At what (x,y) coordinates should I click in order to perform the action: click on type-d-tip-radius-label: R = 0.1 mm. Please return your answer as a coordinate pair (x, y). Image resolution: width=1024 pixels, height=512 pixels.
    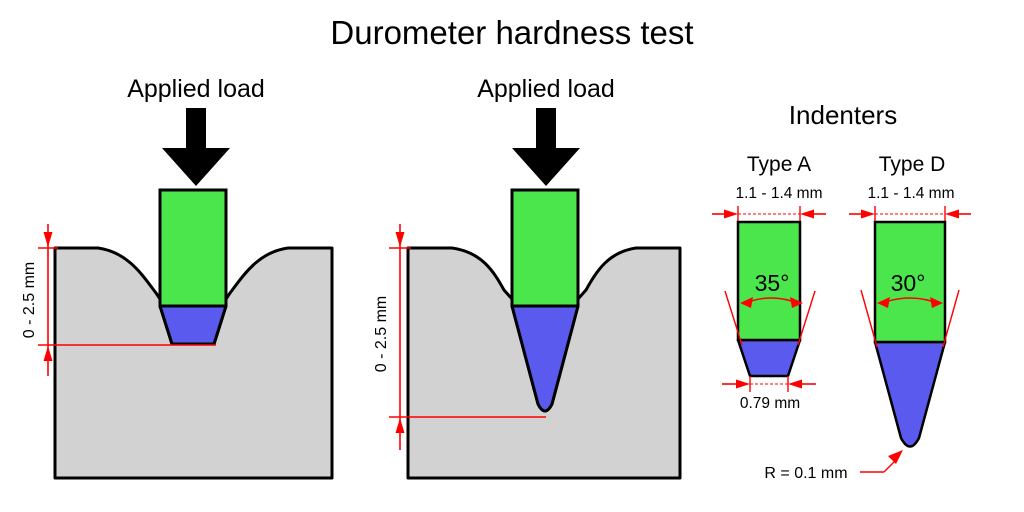
    Looking at the image, I should click on (805, 473).